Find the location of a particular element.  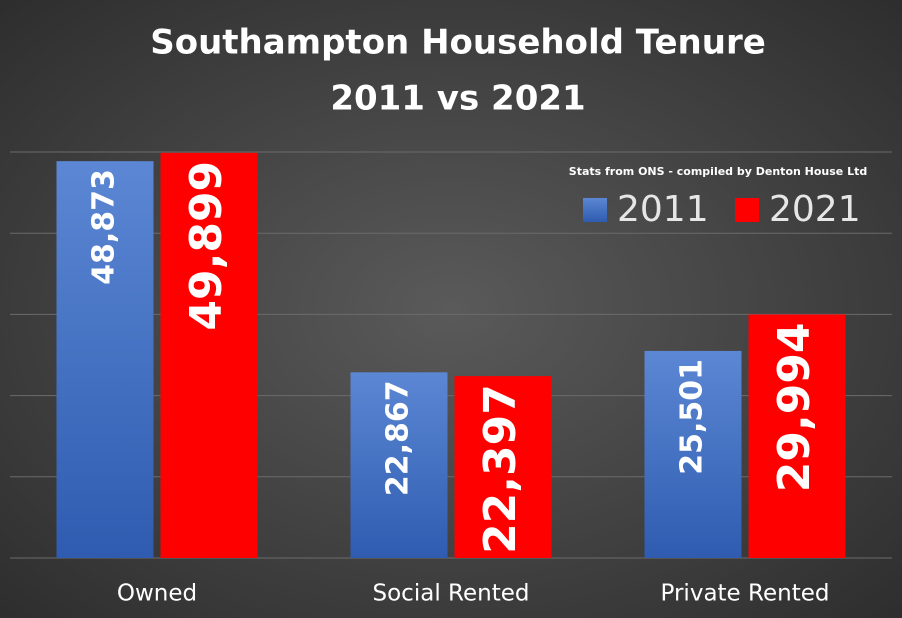

chart-title: 2011 vs 2021 is located at coordinates (457, 99).